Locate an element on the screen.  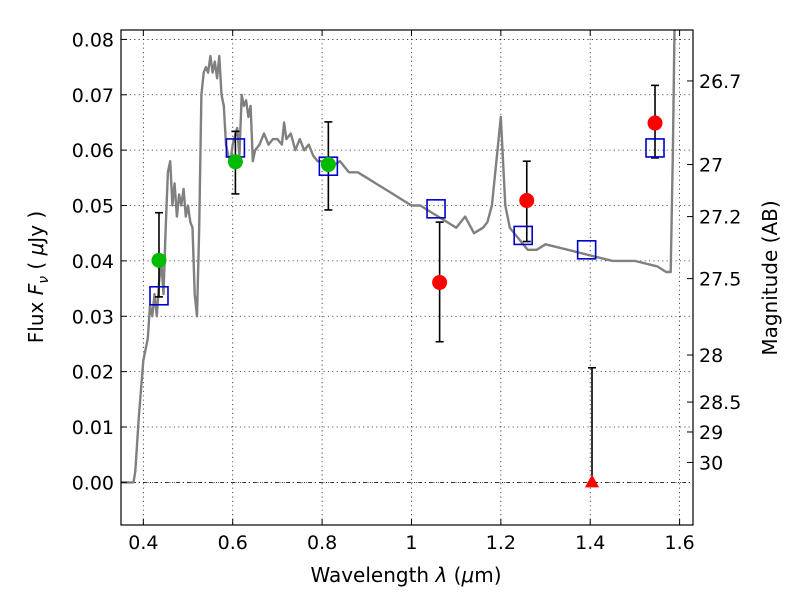
y-tick-label: 0.05 is located at coordinates (93, 207).